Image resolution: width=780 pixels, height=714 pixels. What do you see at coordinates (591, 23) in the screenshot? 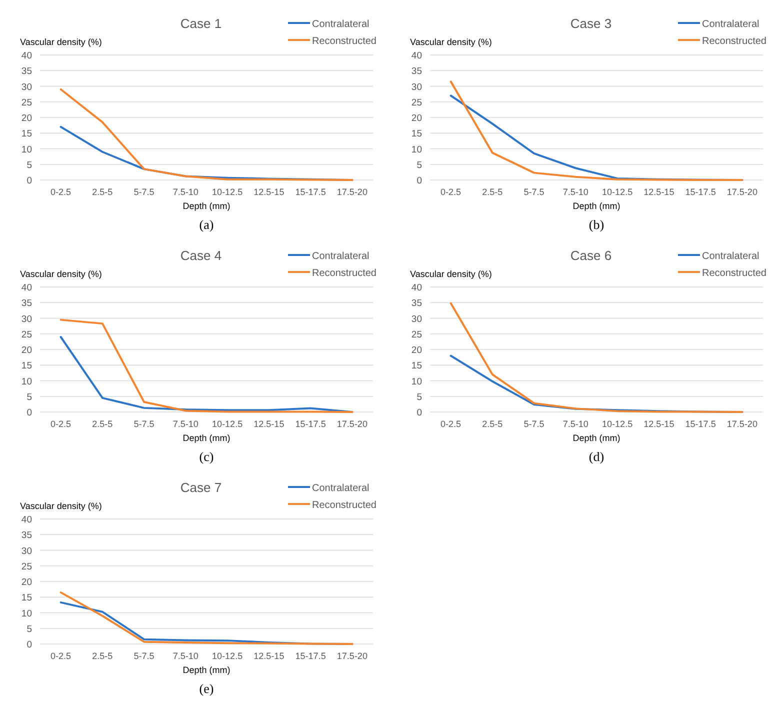
I see `chart-title: Case 3` at bounding box center [591, 23].